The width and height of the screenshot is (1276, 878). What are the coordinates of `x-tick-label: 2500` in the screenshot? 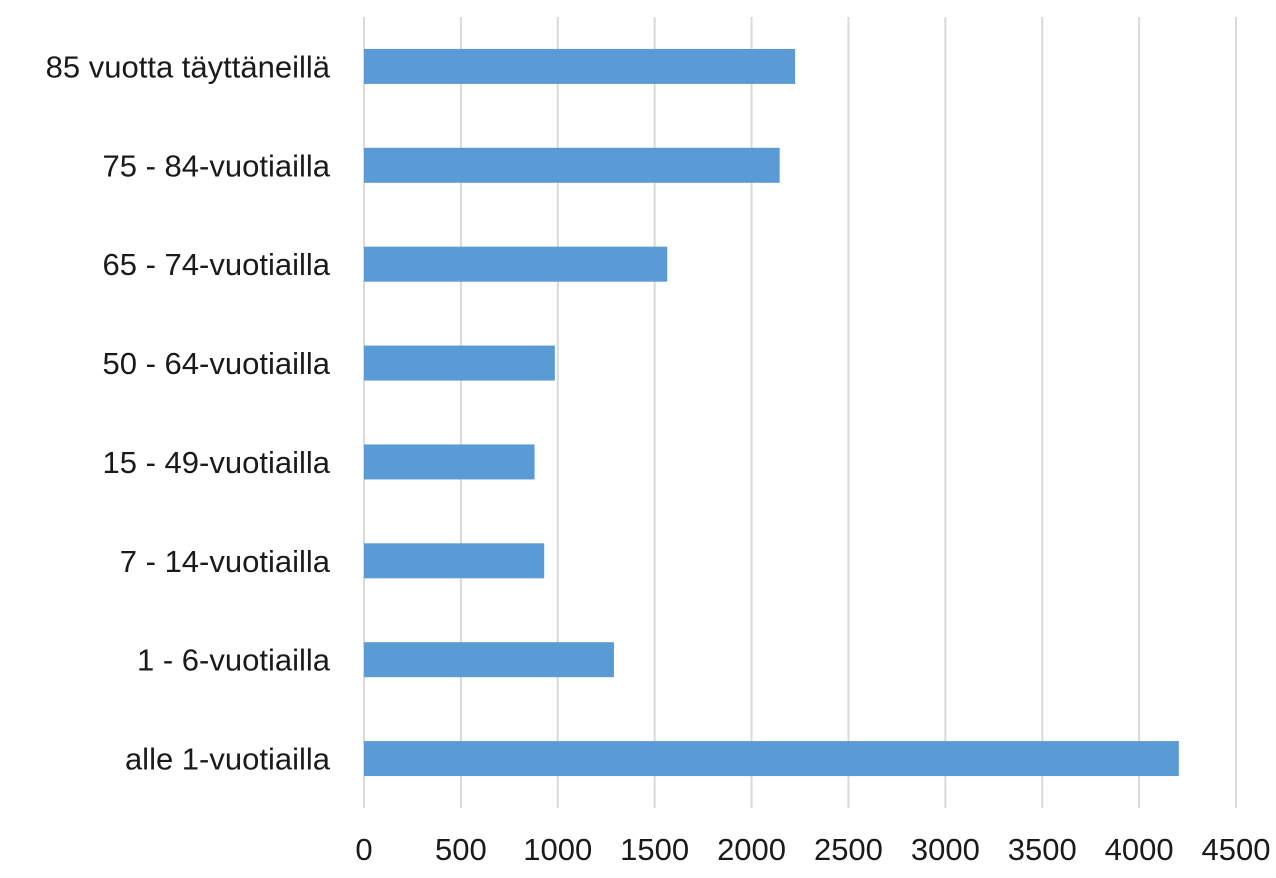 It's located at (848, 849).